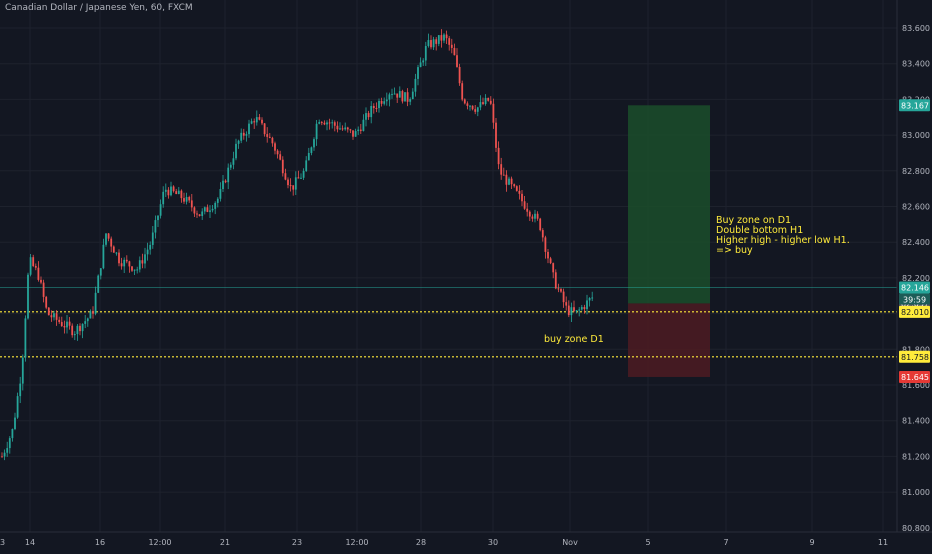 The width and height of the screenshot is (932, 554). I want to click on price-tick-label: 80.800, so click(916, 528).